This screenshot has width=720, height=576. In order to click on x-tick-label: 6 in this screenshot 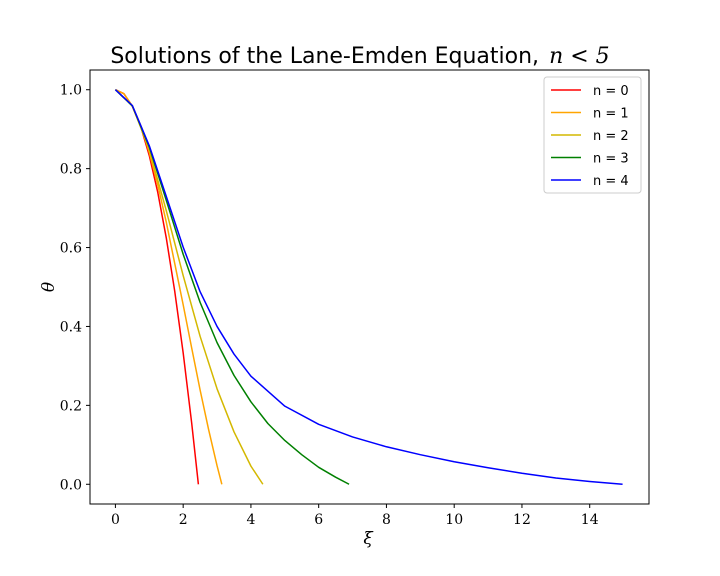, I will do `click(318, 520)`.